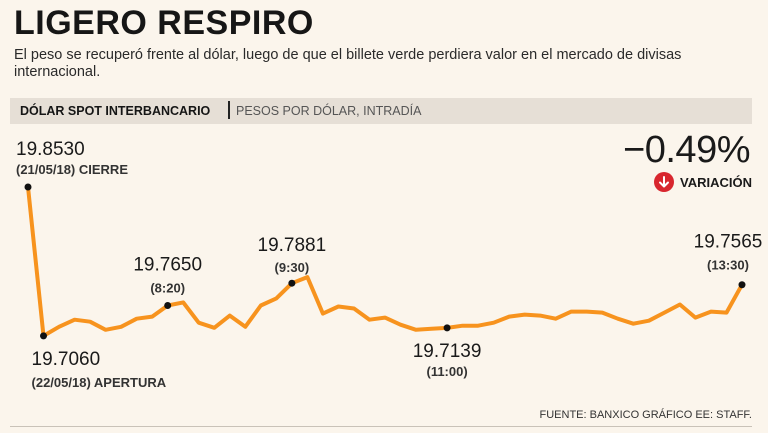 The height and width of the screenshot is (433, 768). Describe the element at coordinates (99, 382) in the screenshot. I see `data-label-note: (22/05/18) APERTURA` at that location.